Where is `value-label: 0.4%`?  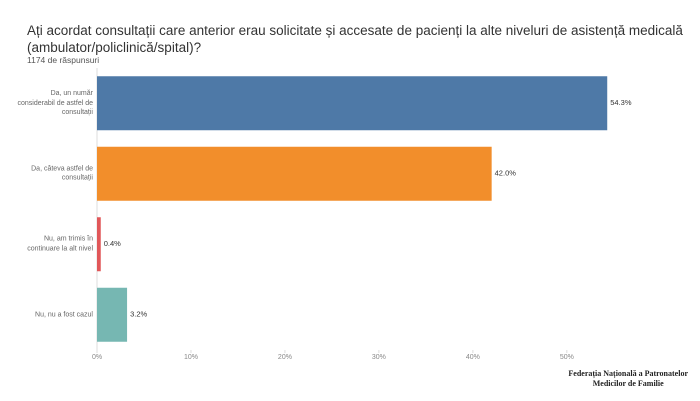
value-label: 0.4% is located at coordinates (112, 243).